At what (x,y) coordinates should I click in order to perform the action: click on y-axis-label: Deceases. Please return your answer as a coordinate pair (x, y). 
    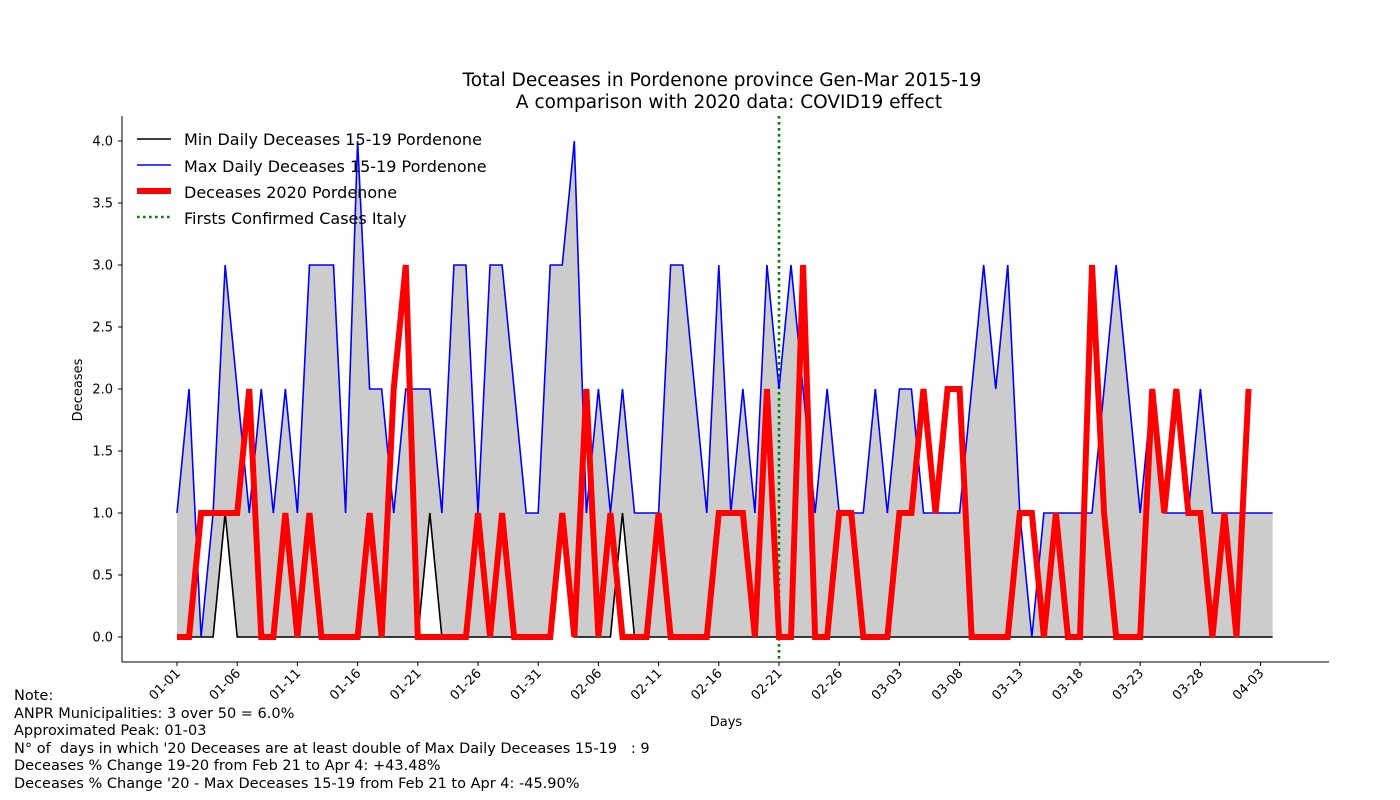
    Looking at the image, I should click on (78, 389).